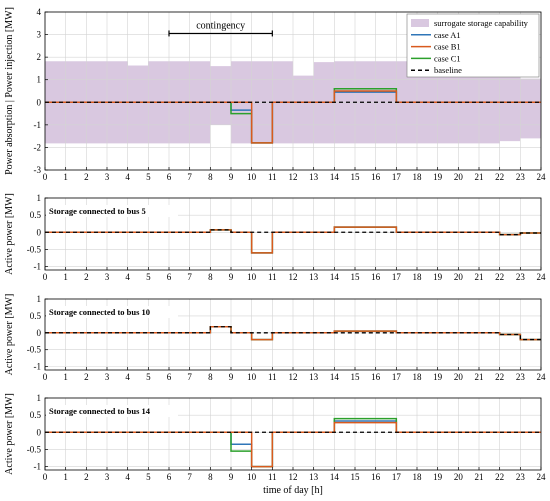  Describe the element at coordinates (97, 211) in the screenshot. I see `panel-title: Storage connected to bus 5` at that location.